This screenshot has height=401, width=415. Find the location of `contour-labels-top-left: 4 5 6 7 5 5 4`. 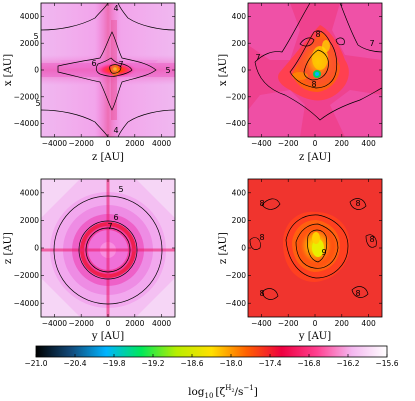

contour-labels-top-left: 4 5 6 7 5 5 4 is located at coordinates (101, 69).